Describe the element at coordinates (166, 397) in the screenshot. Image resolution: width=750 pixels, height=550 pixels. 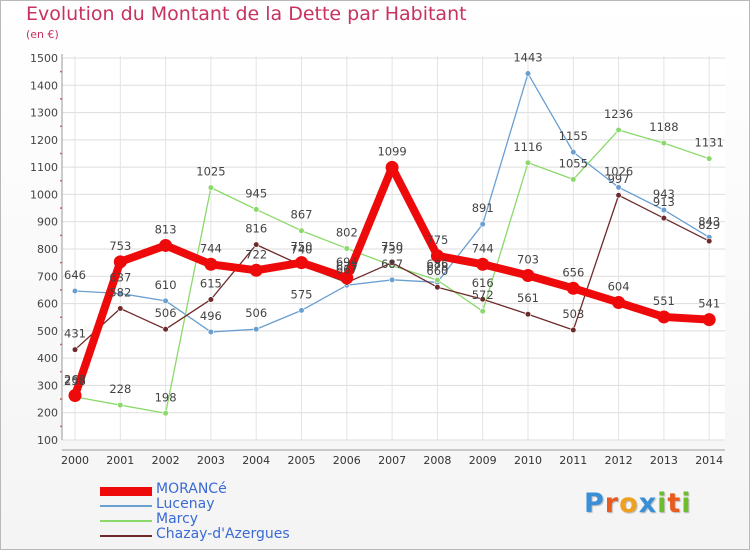
I see `data-label: 198` at that location.